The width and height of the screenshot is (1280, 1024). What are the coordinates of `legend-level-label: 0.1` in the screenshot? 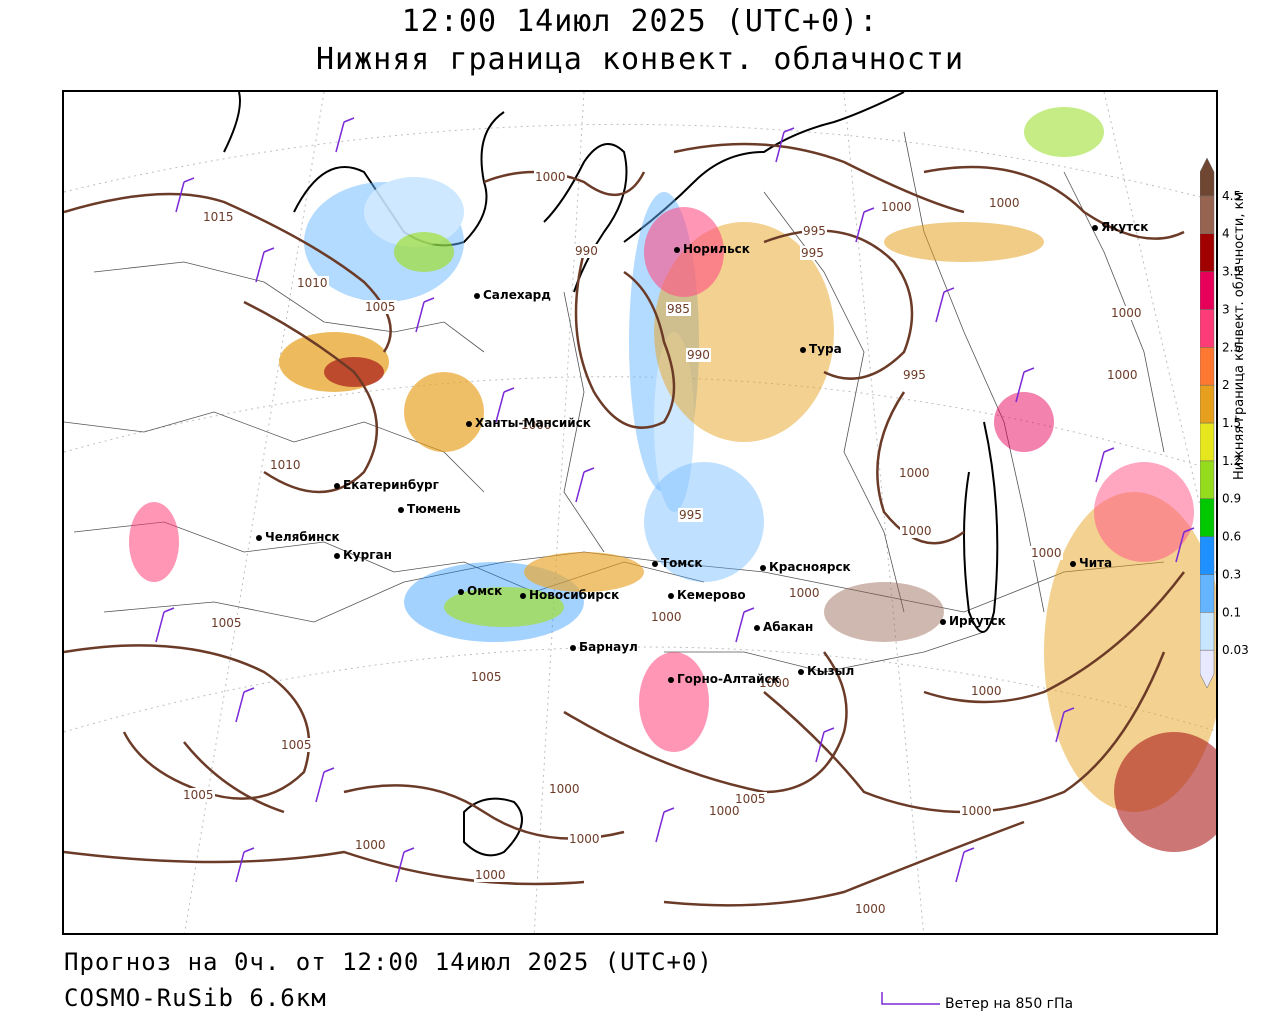 It's located at (1231, 612).